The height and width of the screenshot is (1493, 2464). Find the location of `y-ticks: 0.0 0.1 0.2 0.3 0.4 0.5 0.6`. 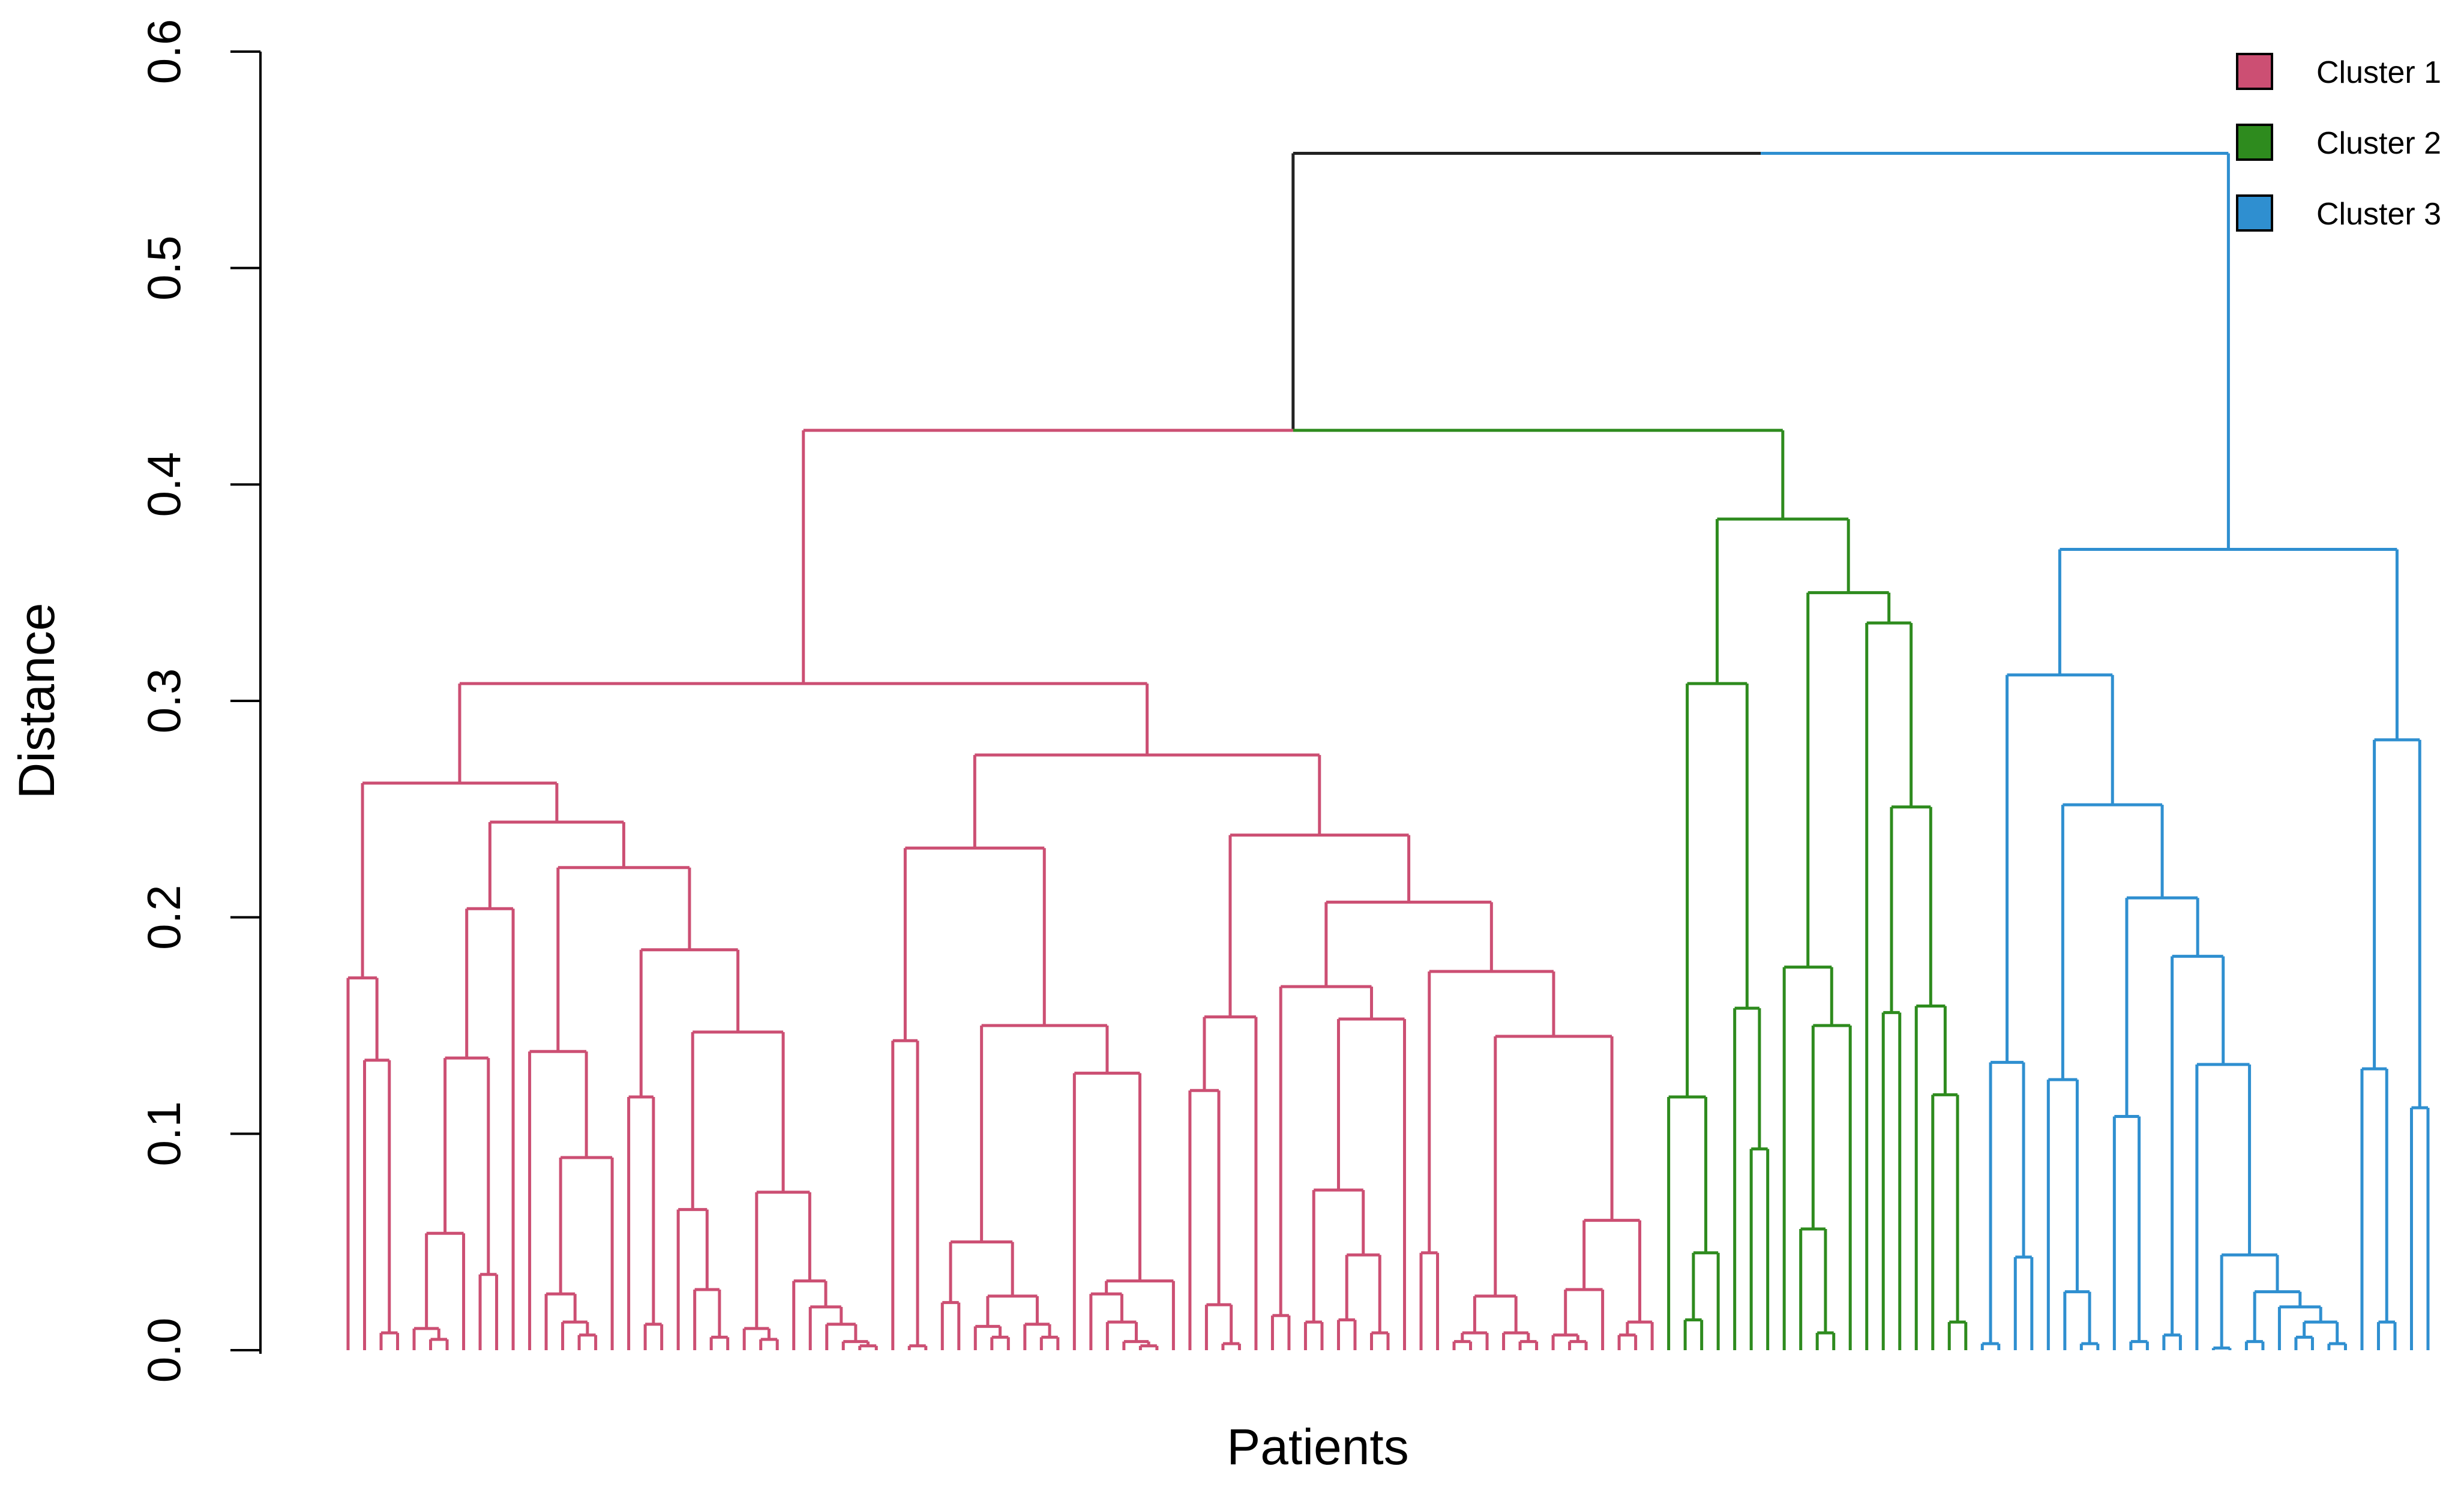

y-ticks: 0.0 0.1 0.2 0.3 0.4 0.5 0.6 is located at coordinates (198, 701).